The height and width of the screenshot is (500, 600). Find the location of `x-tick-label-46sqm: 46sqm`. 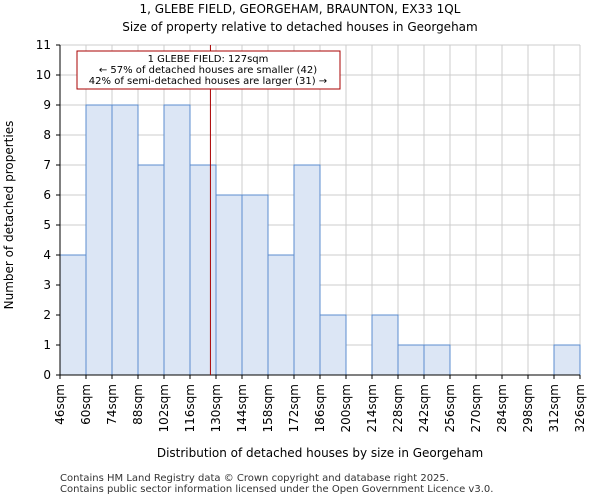

x-tick-label-46sqm: 46sqm is located at coordinates (60, 404).